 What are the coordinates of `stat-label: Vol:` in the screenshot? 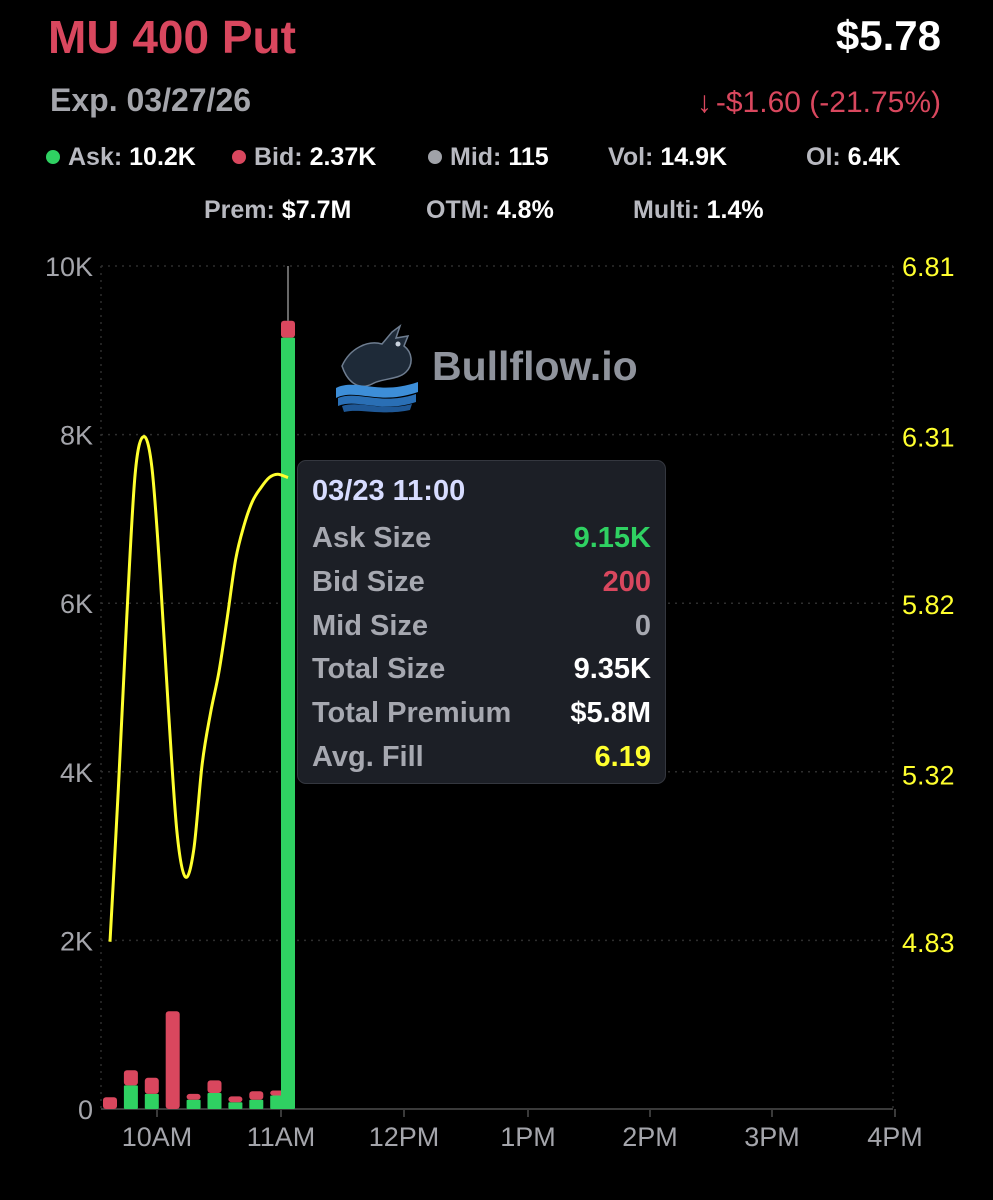 It's located at (631, 157).